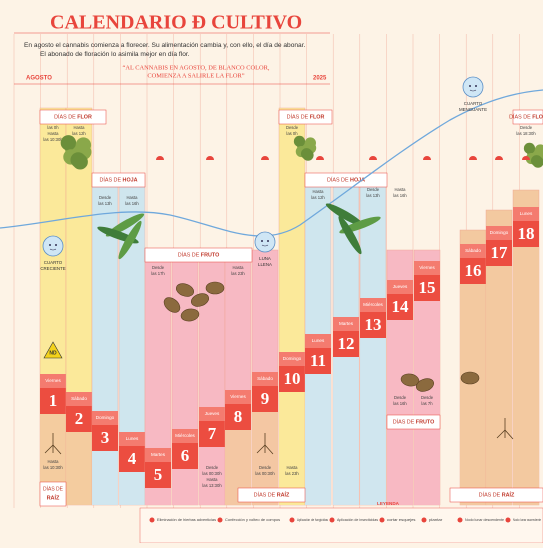 This screenshot has width=543, height=548. What do you see at coordinates (283, 495) in the screenshot?
I see `phase-name: RAÍZ` at bounding box center [283, 495].